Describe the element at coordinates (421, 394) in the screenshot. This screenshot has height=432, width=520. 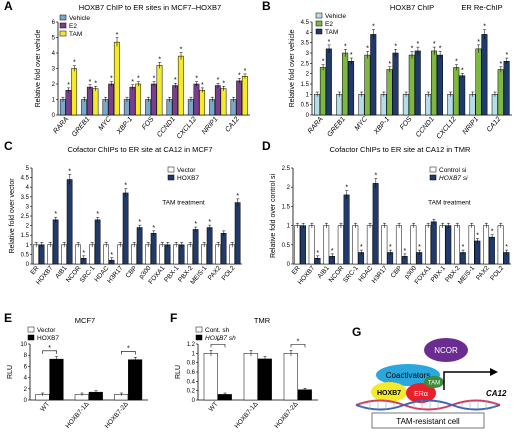
I see `er-label: ERα` at that location.